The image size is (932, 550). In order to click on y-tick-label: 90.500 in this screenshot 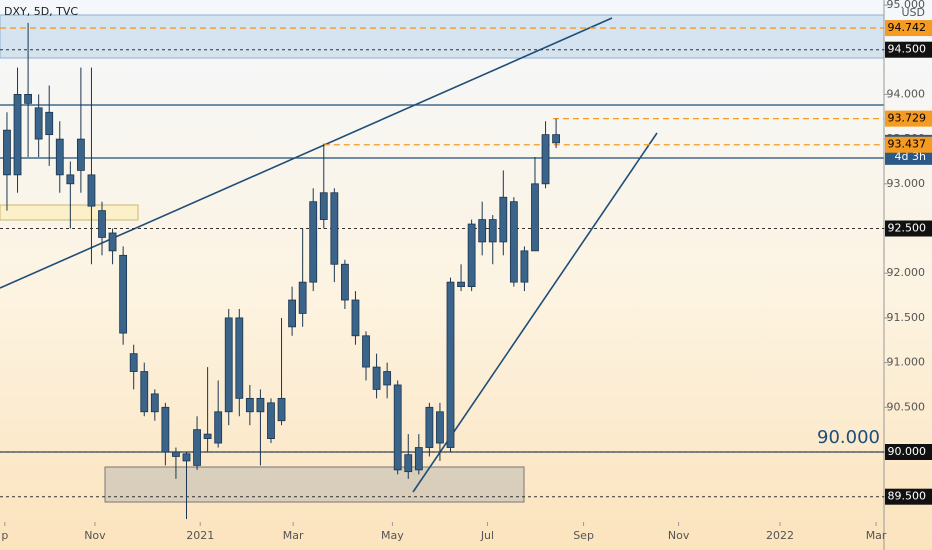, I will do `click(906, 406)`.